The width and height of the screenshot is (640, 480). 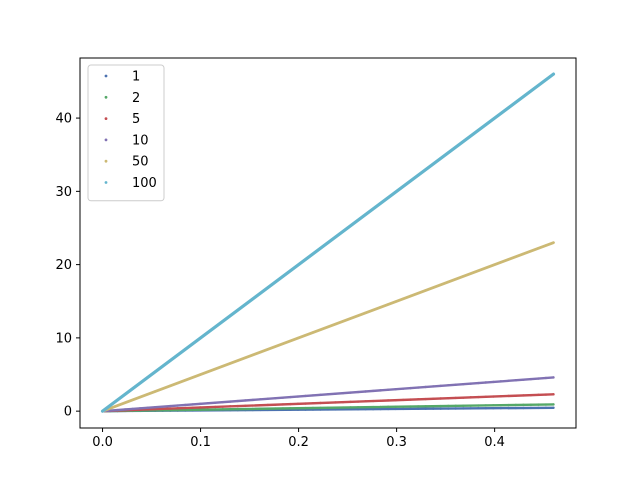 What do you see at coordinates (136, 119) in the screenshot?
I see `legend-label-5: 5` at bounding box center [136, 119].